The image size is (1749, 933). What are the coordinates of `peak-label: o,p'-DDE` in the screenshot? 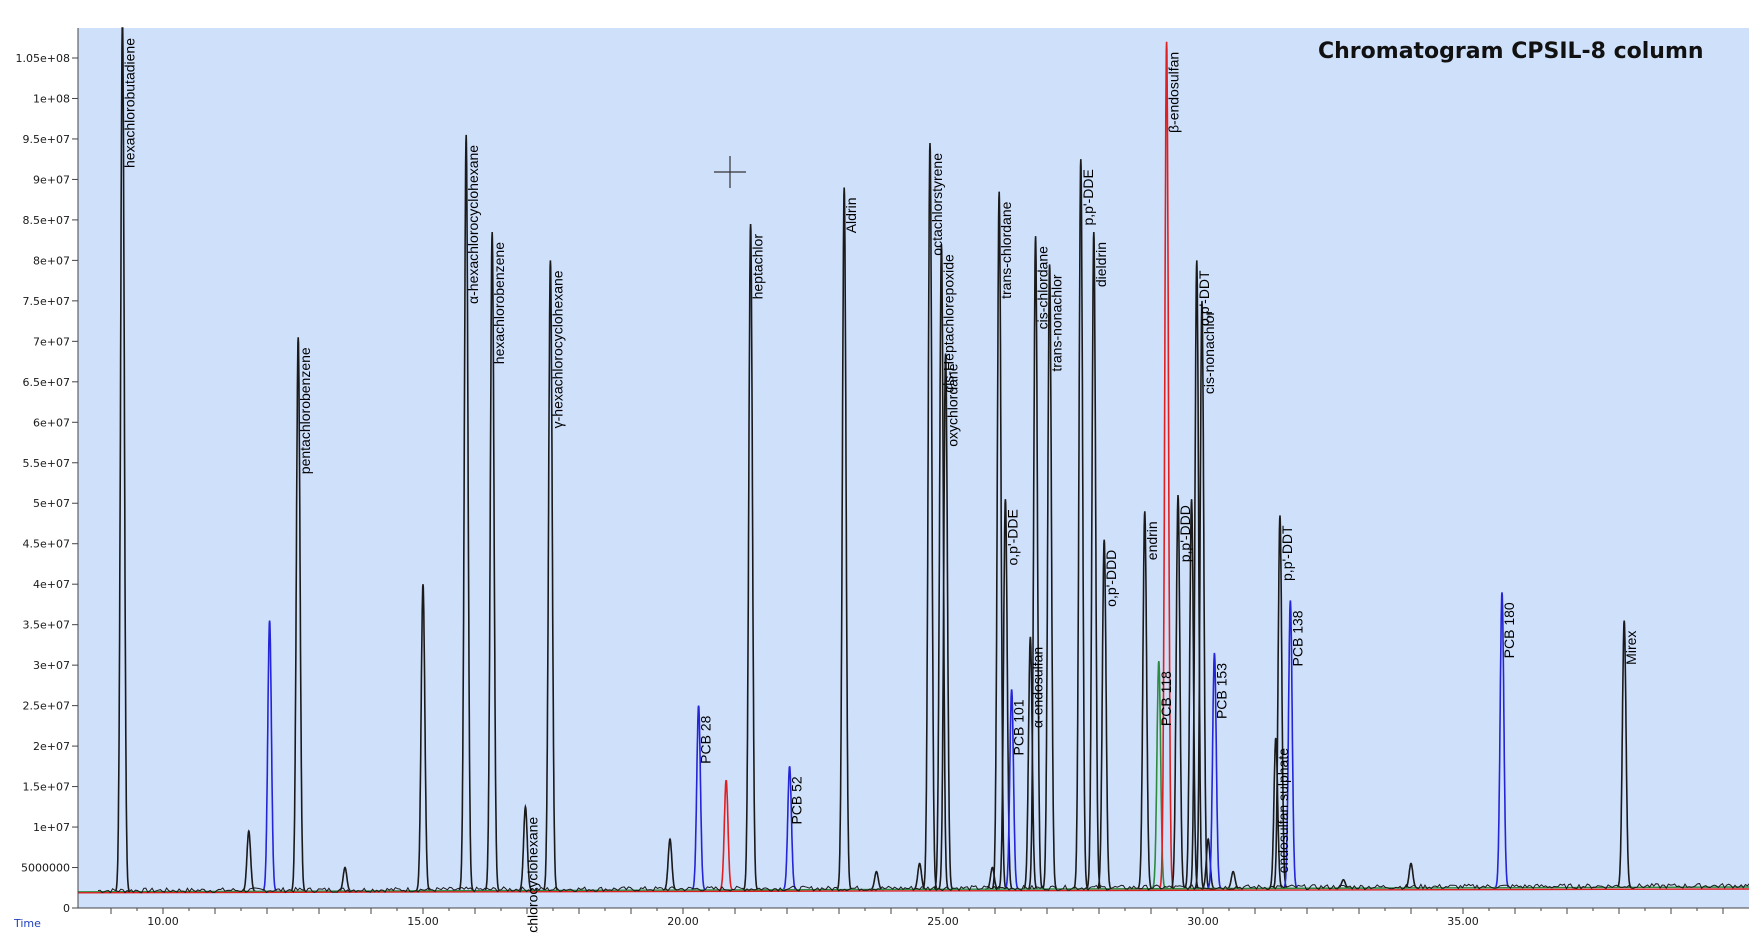 It's located at (1012, 537).